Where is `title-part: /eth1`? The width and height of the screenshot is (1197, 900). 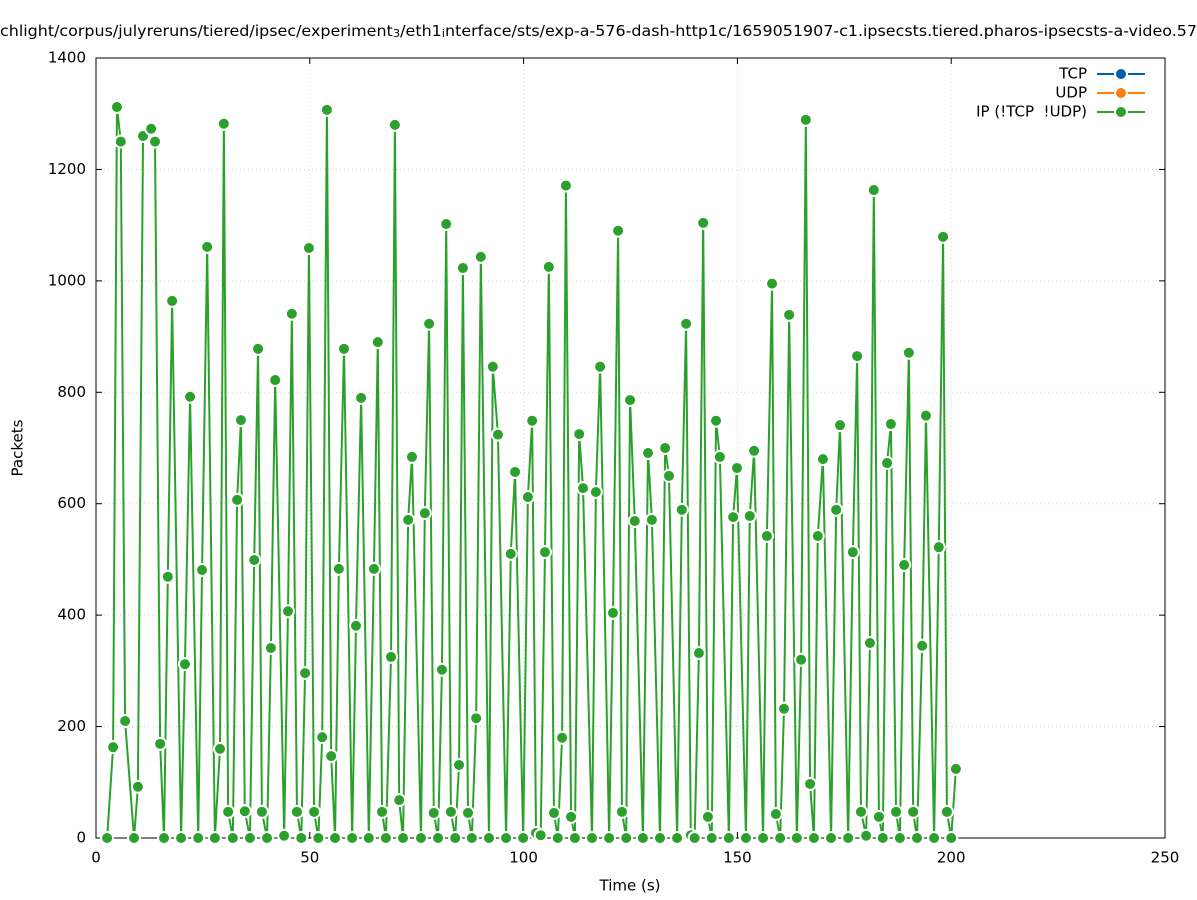 title-part: /eth1 is located at coordinates (421, 31).